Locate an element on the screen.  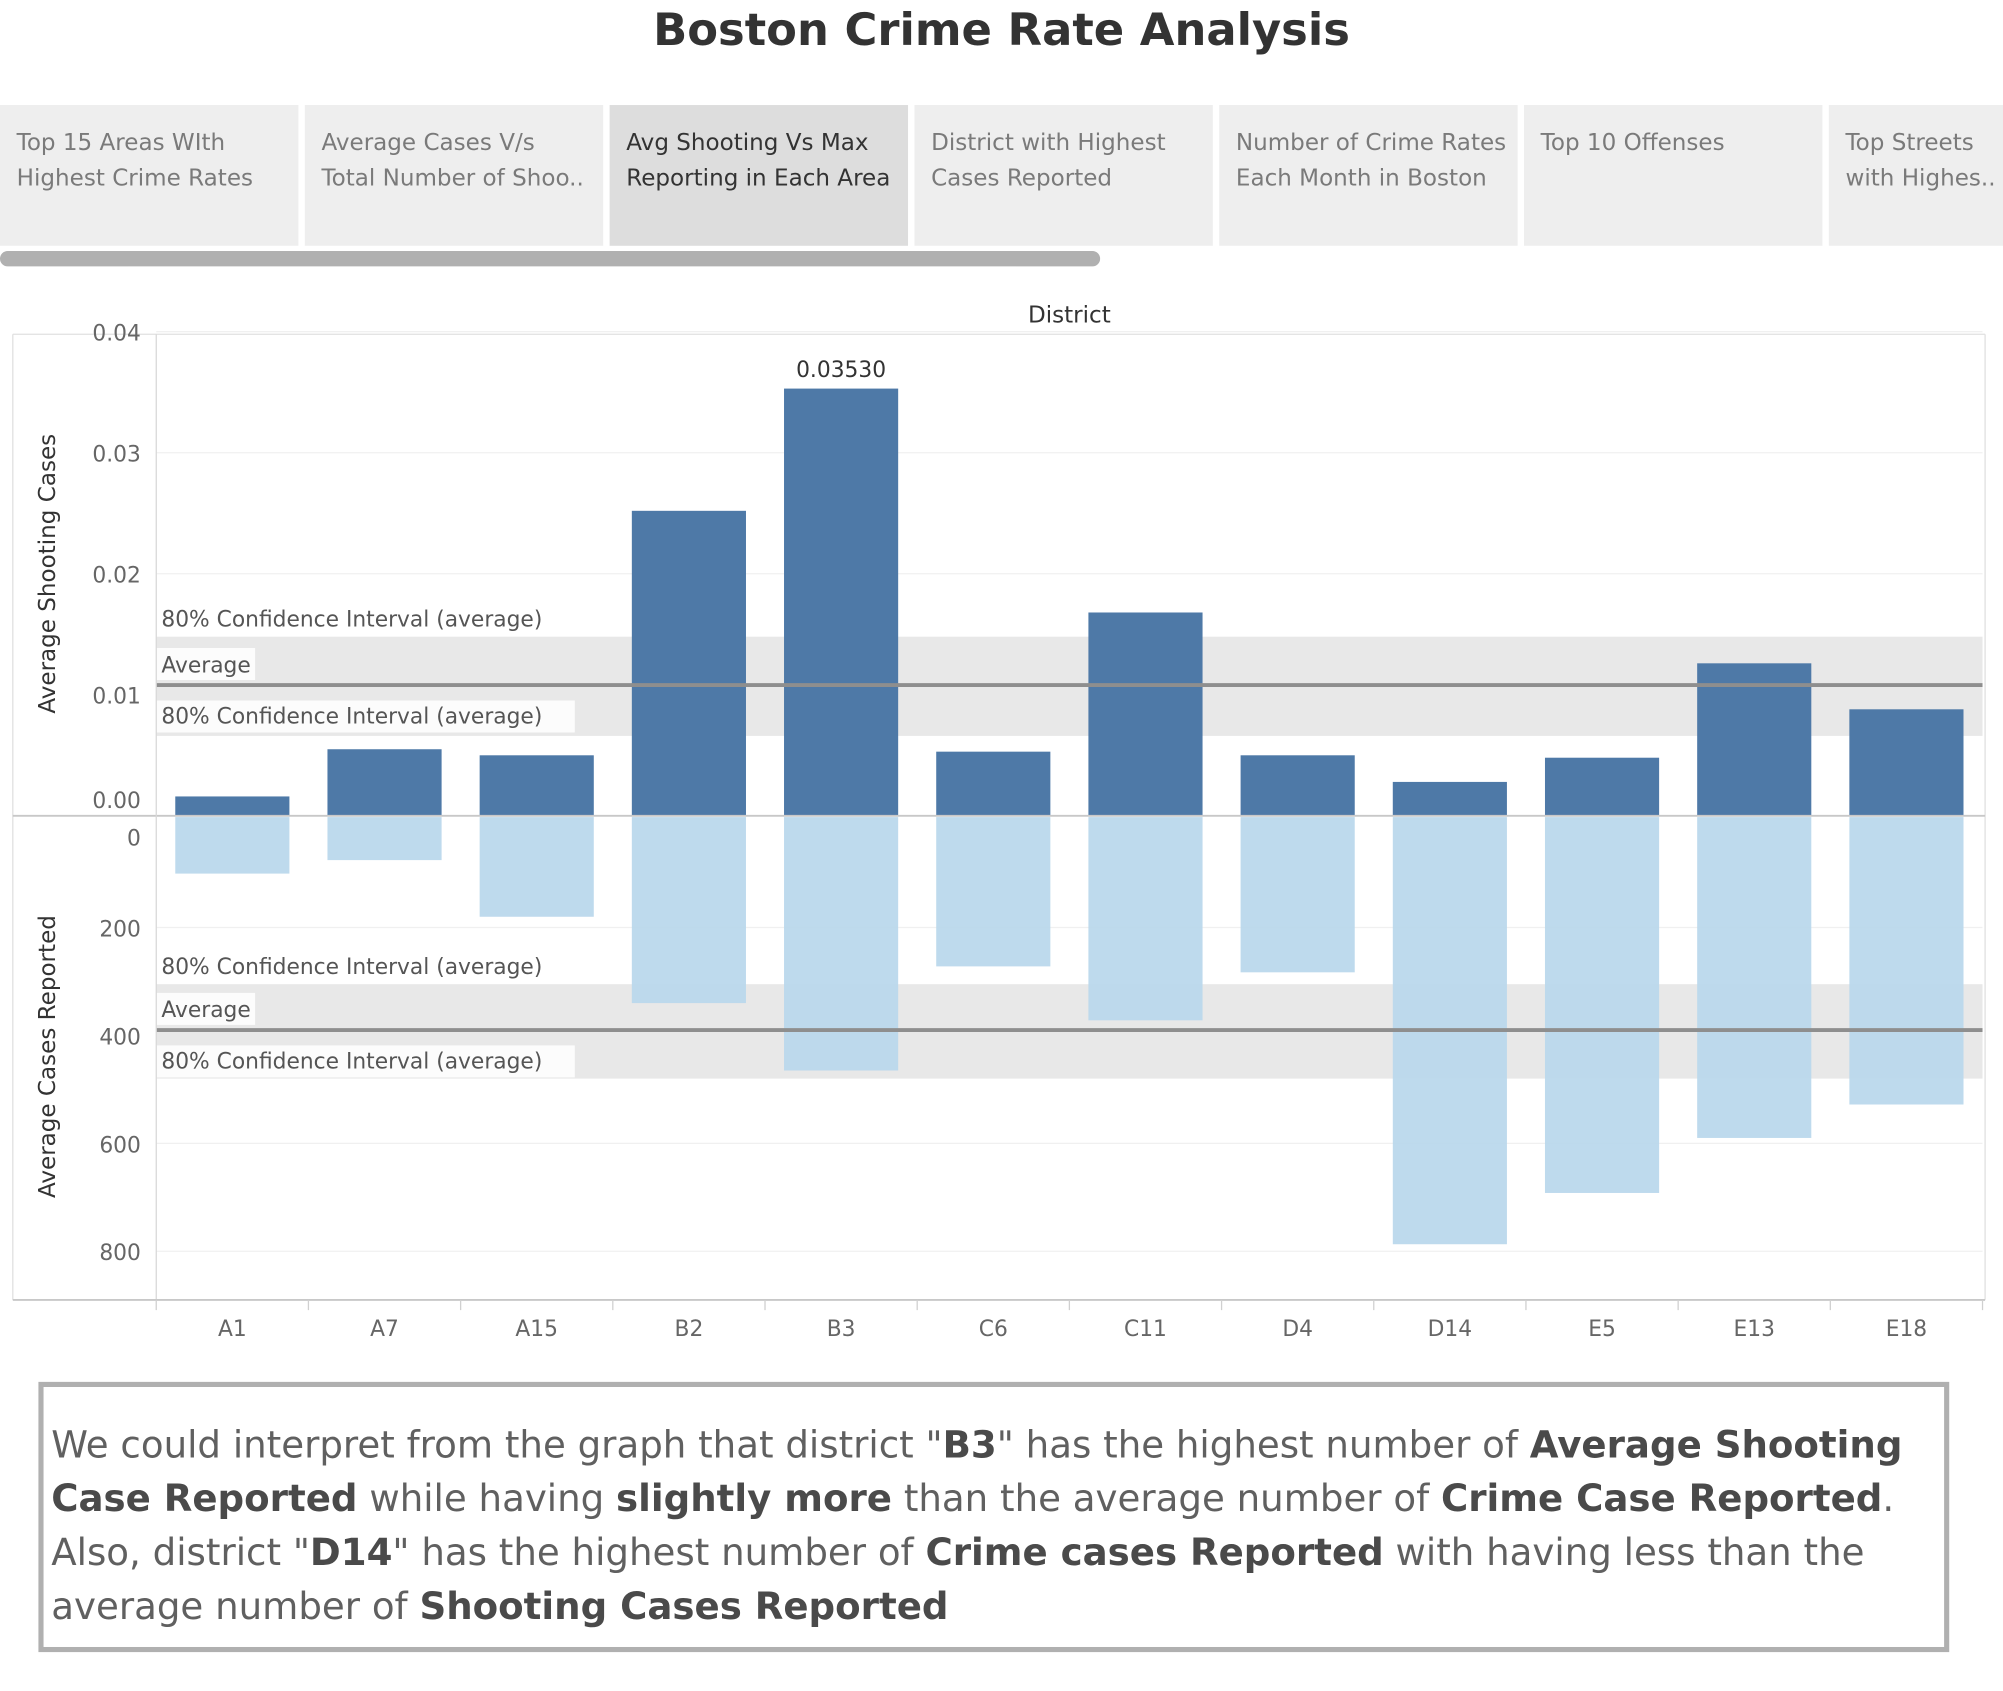
shooting-bar-a15 is located at coordinates (536, 785).